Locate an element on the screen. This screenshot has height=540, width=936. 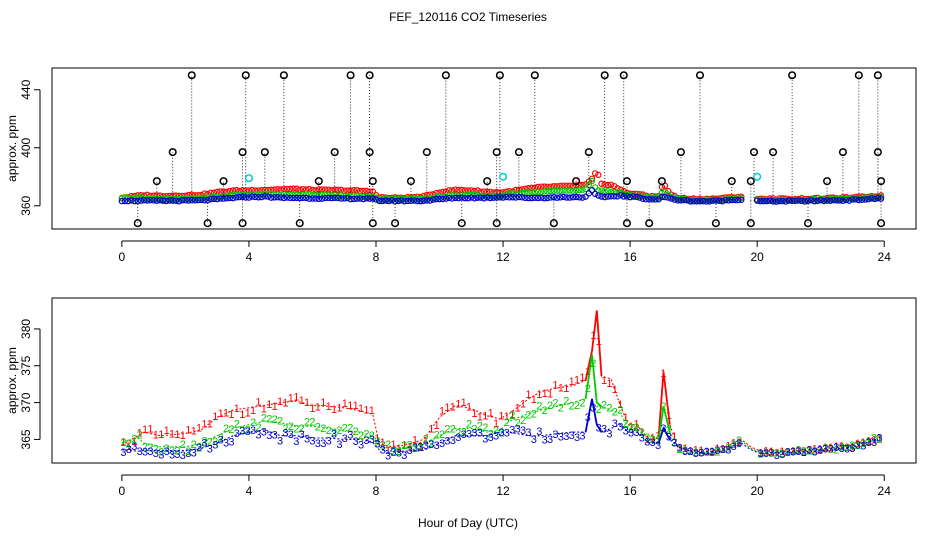
series-3-peak is located at coordinates (664, 435).